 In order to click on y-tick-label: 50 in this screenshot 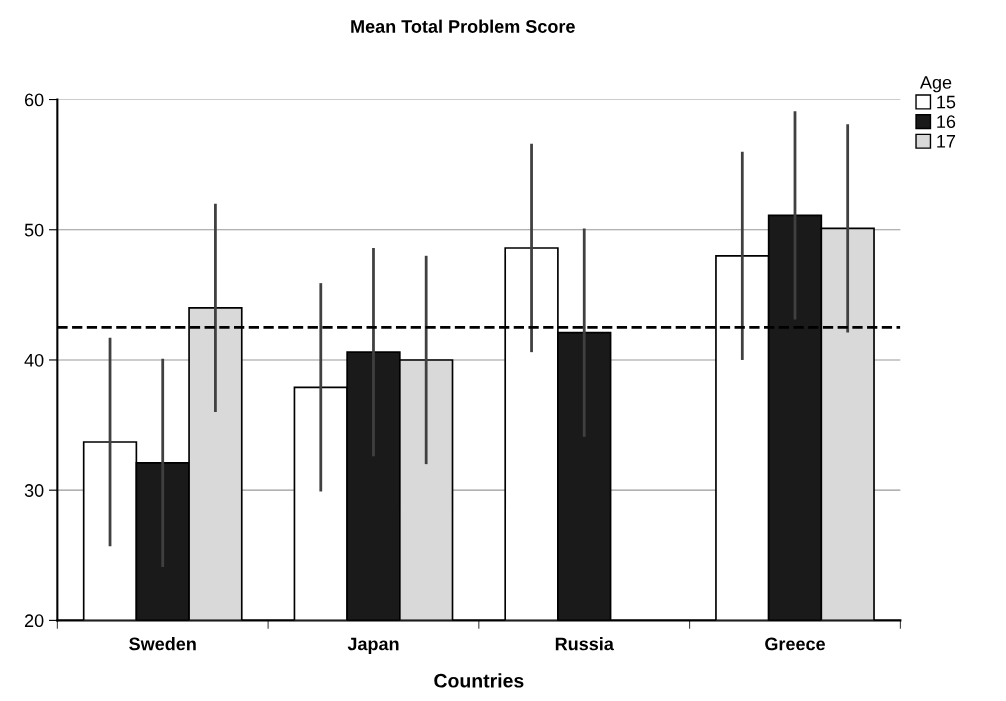, I will do `click(34, 230)`.